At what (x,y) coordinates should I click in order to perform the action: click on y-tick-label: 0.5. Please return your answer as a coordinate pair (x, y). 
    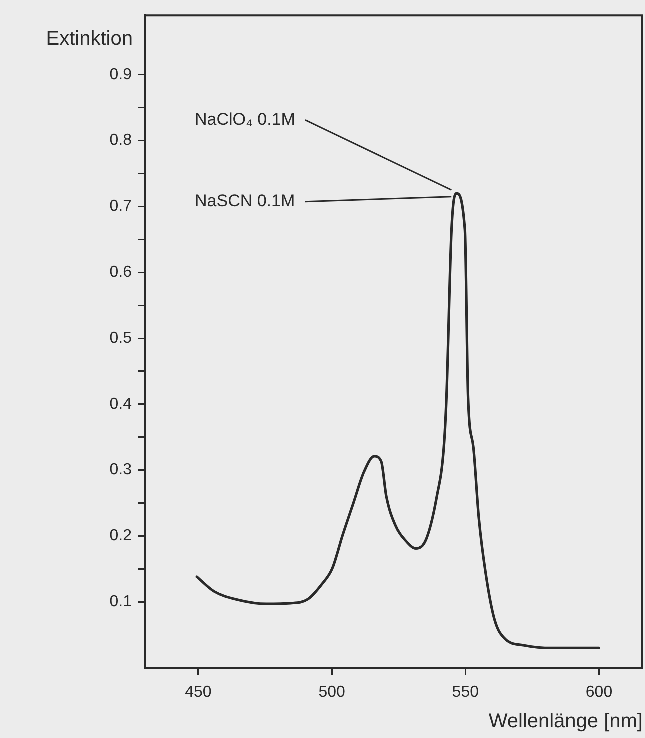
    Looking at the image, I should click on (121, 338).